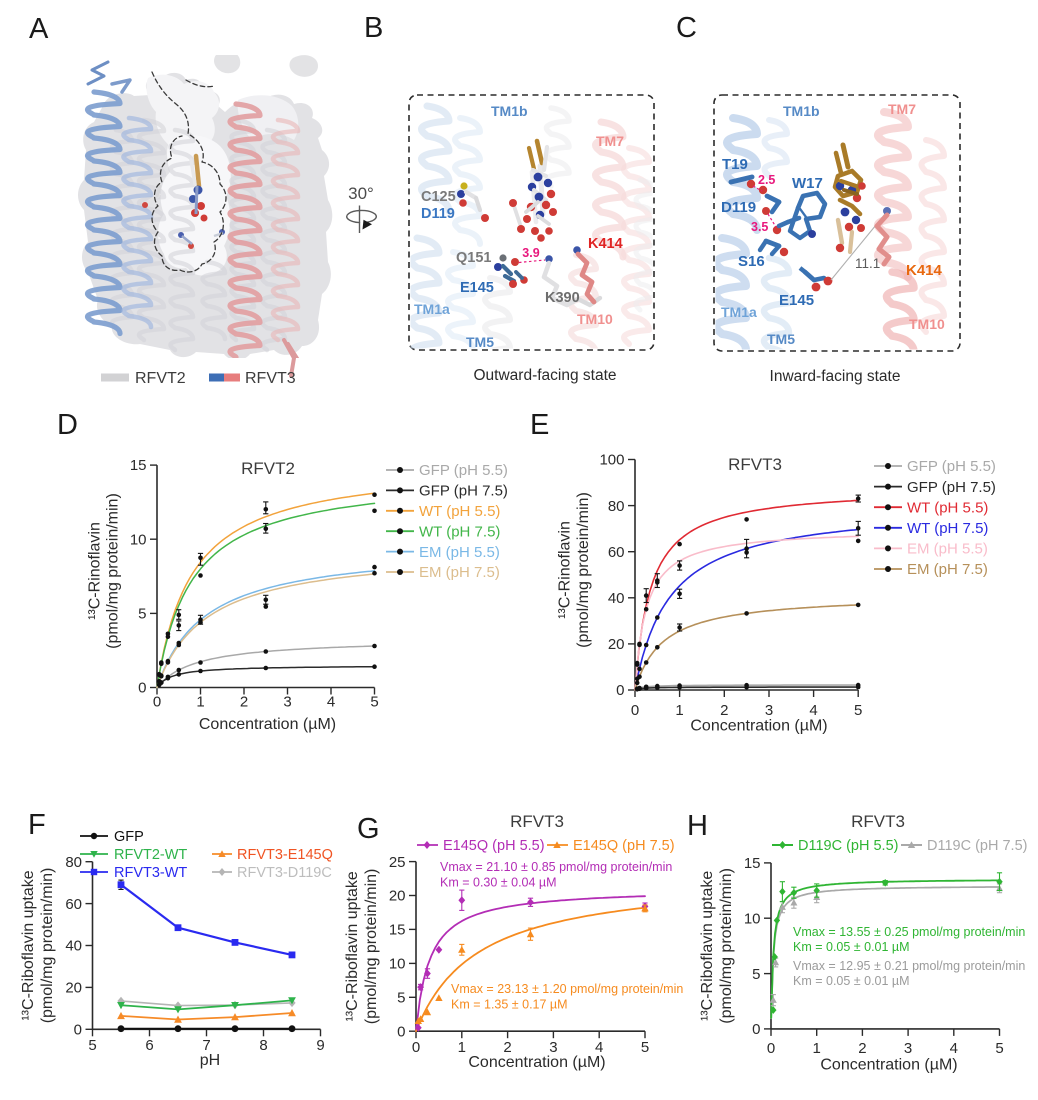 This screenshot has height=1100, width=1038. What do you see at coordinates (373, 28) in the screenshot?
I see `svg-text: B` at bounding box center [373, 28].